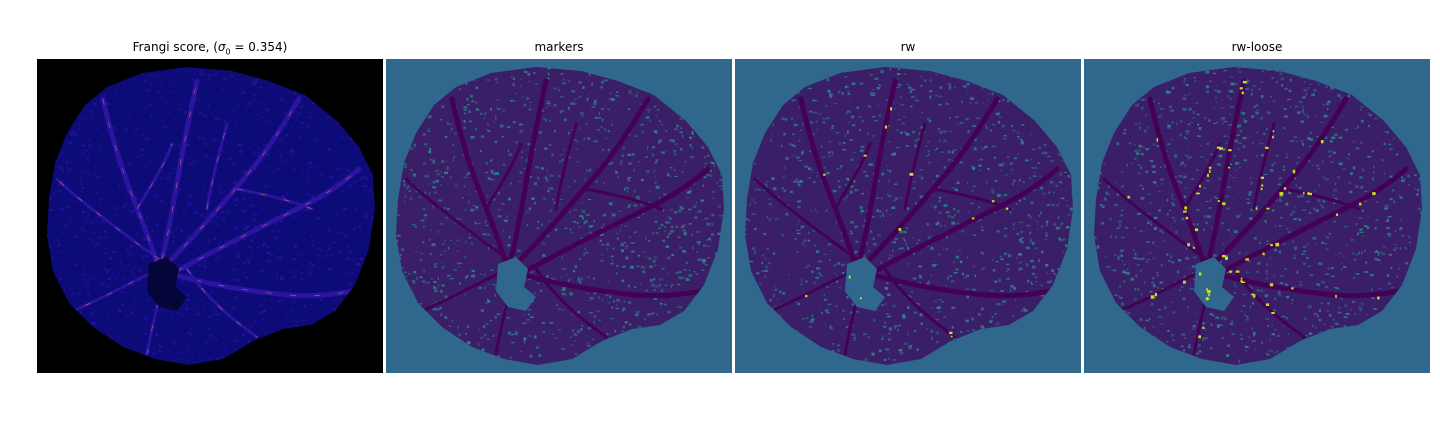 The image size is (1440, 432). I want to click on panel-title-rw-loose: rw-loose, so click(1257, 47).